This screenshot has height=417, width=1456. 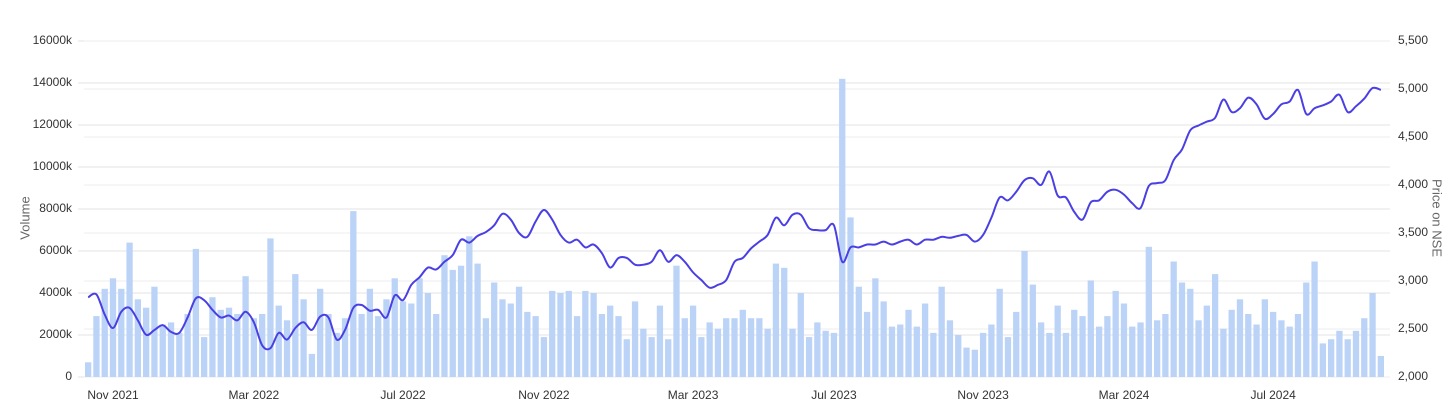 I want to click on y2-tick-label: 2,500, so click(x=1413, y=328).